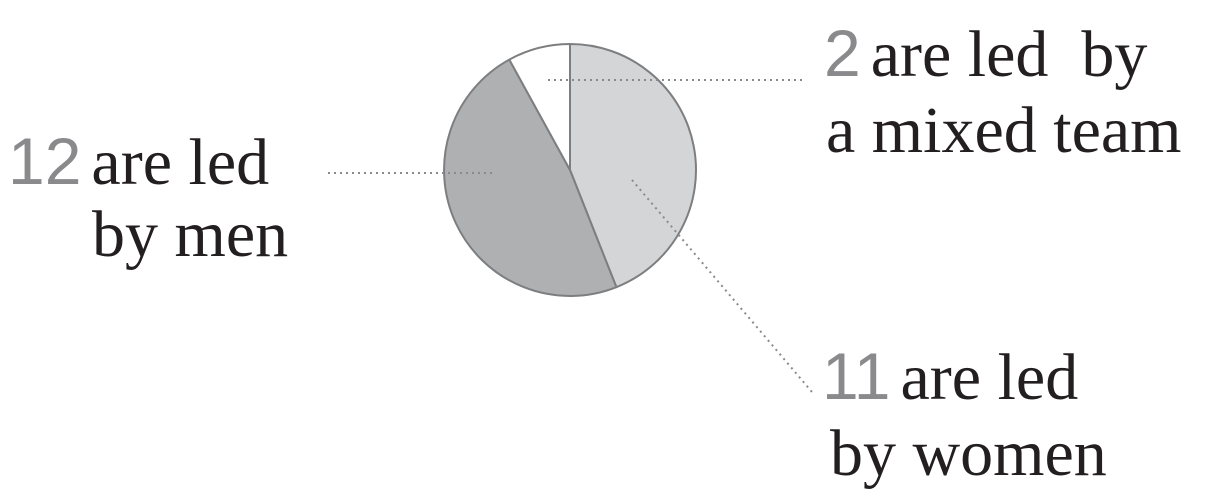 The image size is (1220, 500). Describe the element at coordinates (1009, 54) in the screenshot. I see `label-mixed-text1: are led by` at that location.